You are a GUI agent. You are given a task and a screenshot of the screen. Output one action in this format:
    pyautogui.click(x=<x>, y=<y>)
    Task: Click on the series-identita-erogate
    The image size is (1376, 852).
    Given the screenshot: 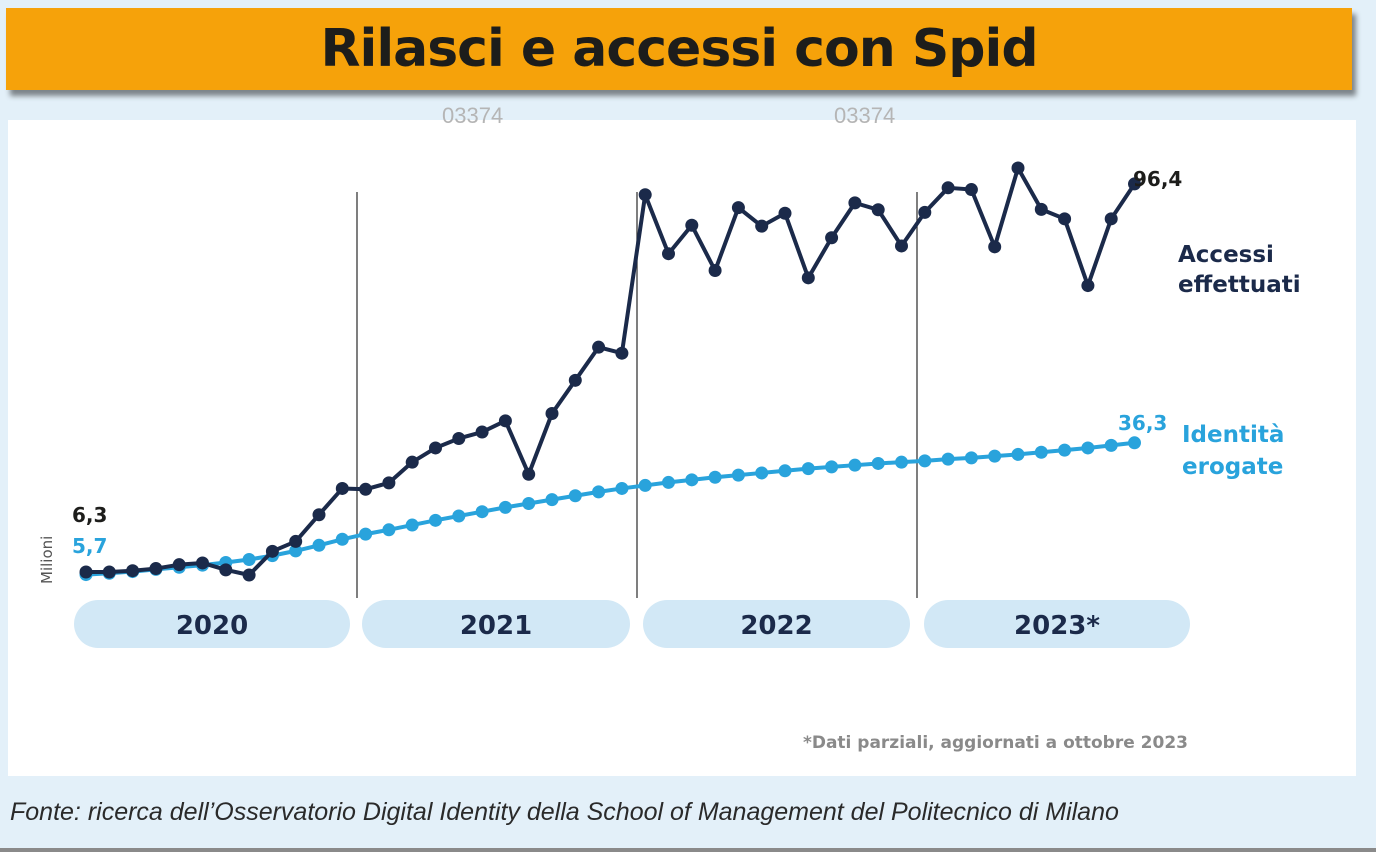 What is the action you would take?
    pyautogui.click(x=610, y=509)
    